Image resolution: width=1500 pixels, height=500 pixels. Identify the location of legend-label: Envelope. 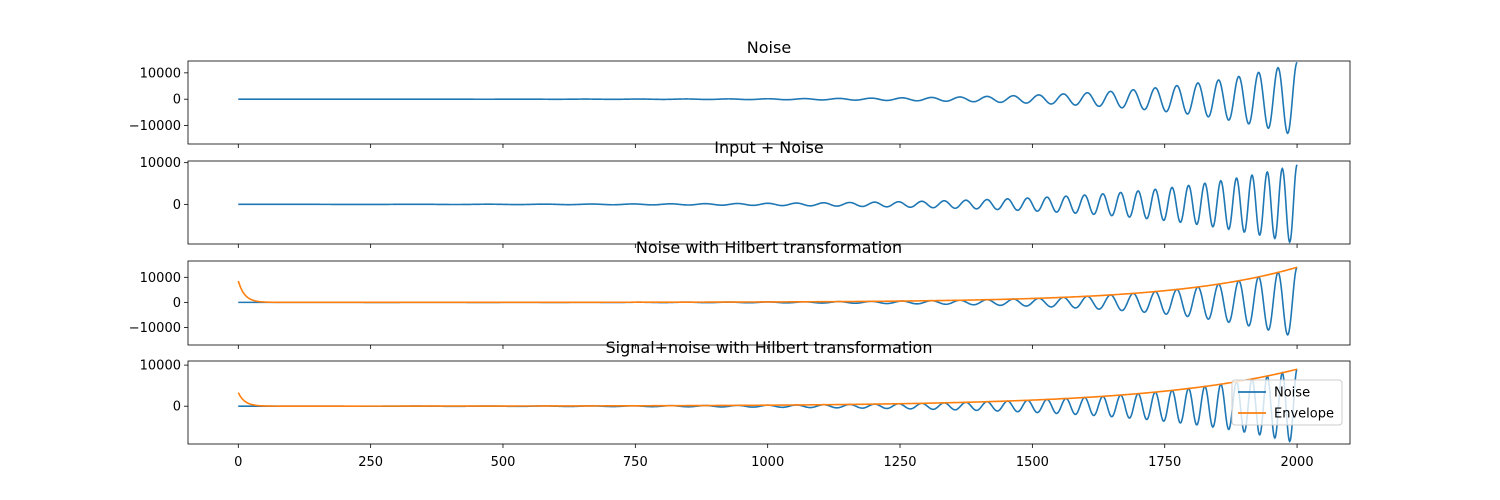
(1304, 414).